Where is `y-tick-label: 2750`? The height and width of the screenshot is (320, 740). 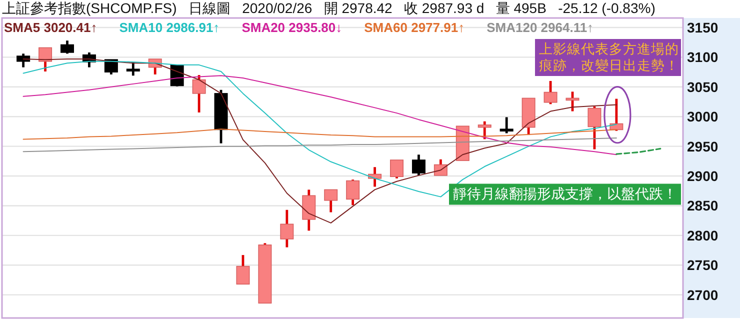 y-tick-label: 2750 is located at coordinates (702, 265).